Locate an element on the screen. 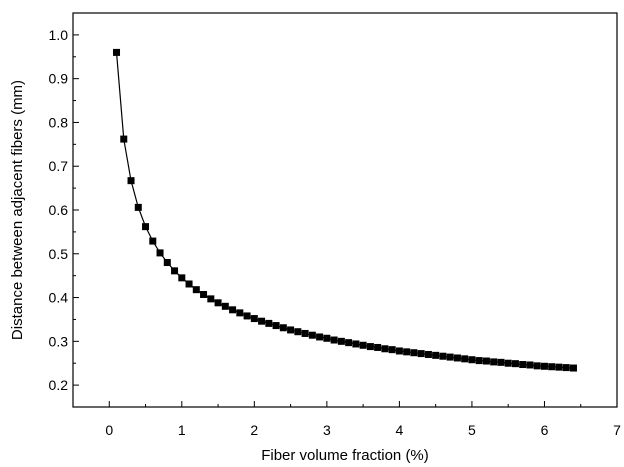 The width and height of the screenshot is (624, 467). y-tick-label: 0.2 is located at coordinates (59, 385).